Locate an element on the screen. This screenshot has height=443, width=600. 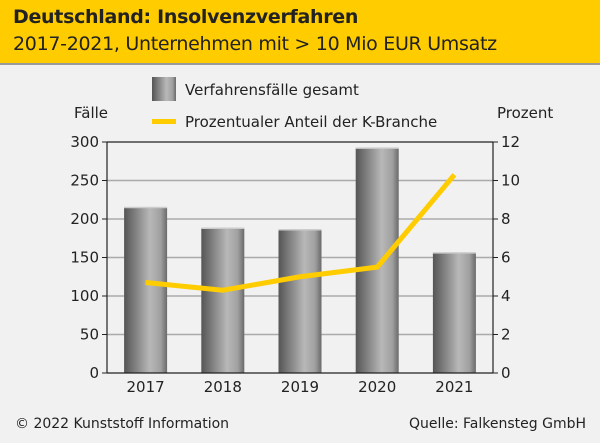
y2-tick-label: 8 is located at coordinates (506, 219).